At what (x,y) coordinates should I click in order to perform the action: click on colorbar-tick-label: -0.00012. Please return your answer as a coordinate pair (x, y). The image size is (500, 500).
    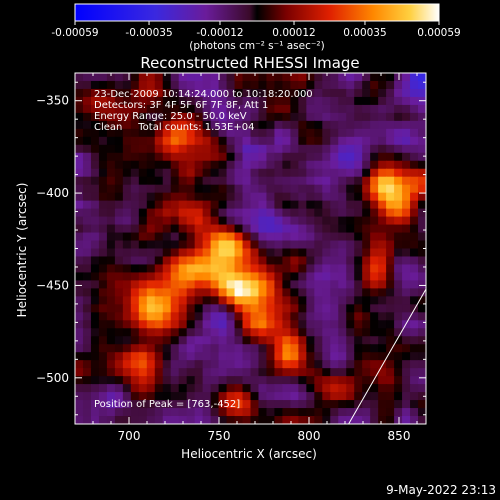
    Looking at the image, I should click on (219, 33).